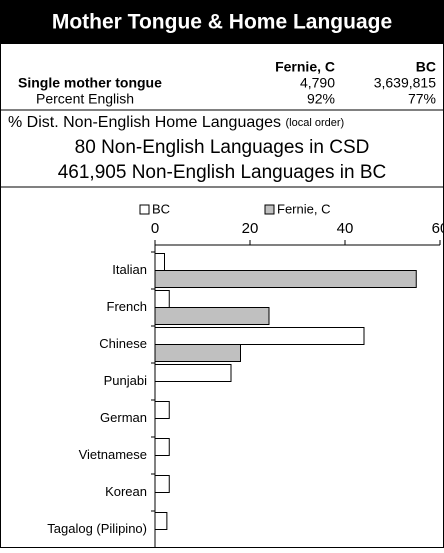 The image size is (444, 553). I want to click on column-header: Fernie, C, so click(305, 67).